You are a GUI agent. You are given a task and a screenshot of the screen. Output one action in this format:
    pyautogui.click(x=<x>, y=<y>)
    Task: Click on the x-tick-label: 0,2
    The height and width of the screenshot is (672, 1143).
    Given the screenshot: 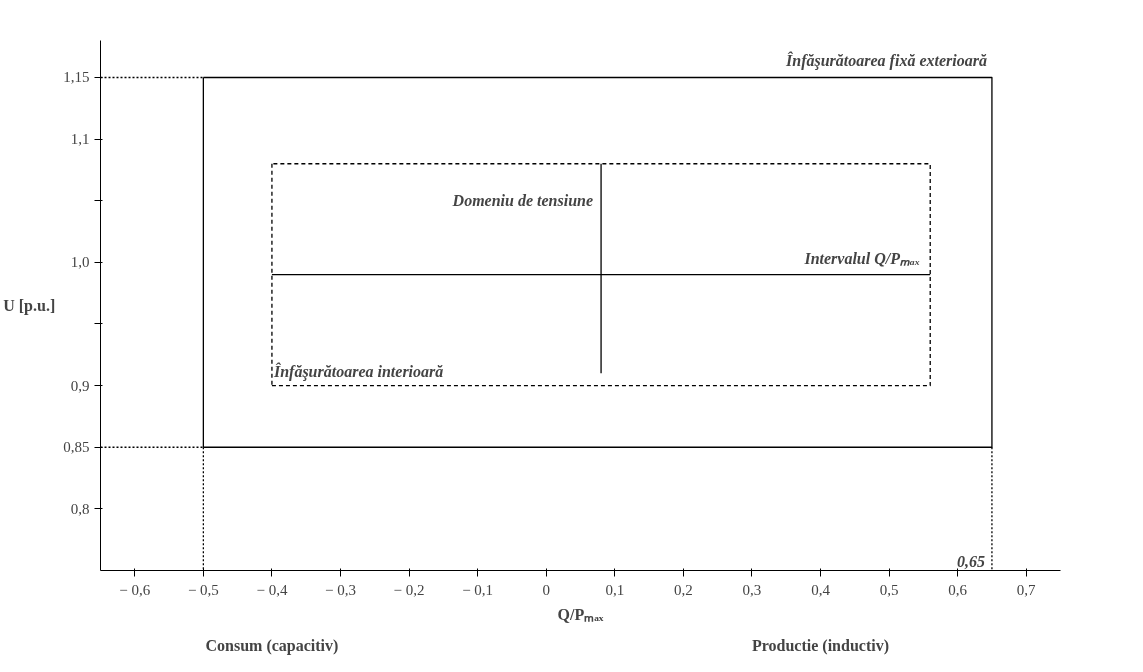 What is the action you would take?
    pyautogui.click(x=683, y=589)
    